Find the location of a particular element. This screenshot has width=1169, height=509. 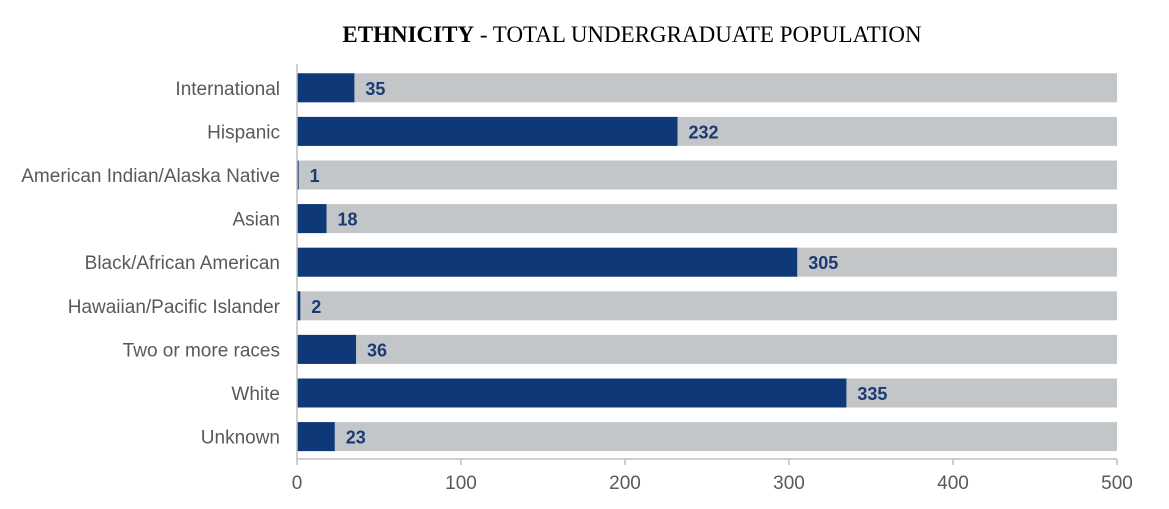

category-label: Hawaiian/Pacific Islander is located at coordinates (174, 307).